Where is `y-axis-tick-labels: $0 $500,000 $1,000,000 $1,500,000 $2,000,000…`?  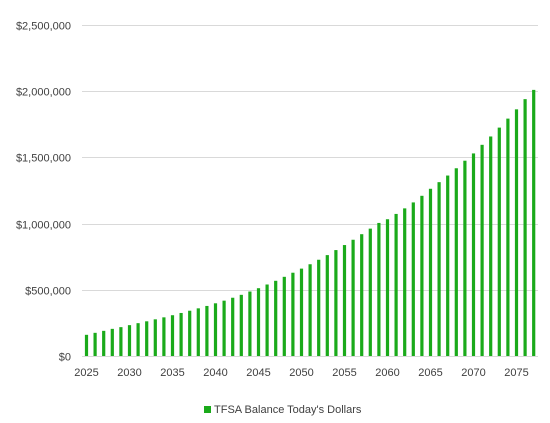
y-axis-tick-labels: $0 $500,000 $1,000,000 $1,500,000 $2,000,000… is located at coordinates (43, 192).